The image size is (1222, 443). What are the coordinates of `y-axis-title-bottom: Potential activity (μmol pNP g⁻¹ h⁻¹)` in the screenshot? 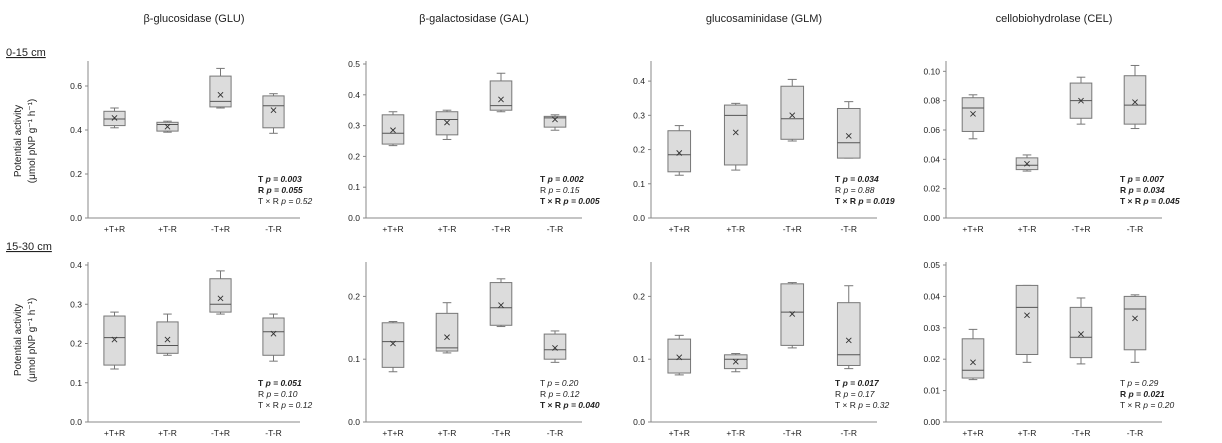 It's located at (25, 340).